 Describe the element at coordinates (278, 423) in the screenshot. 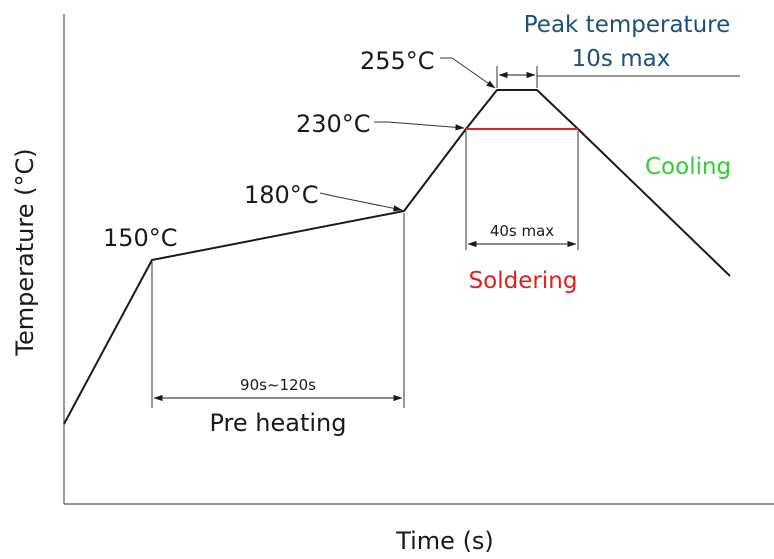

I see `preheat-label: Pre heating` at that location.